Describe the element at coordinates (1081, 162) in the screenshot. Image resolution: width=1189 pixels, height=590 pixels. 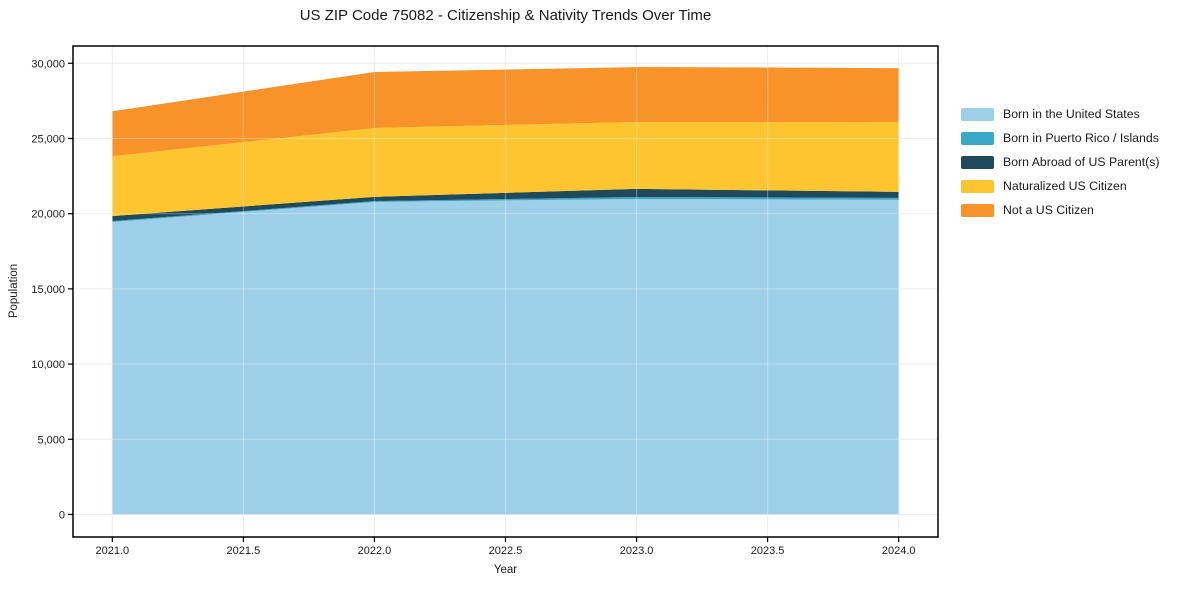
I see `legend-label: Born Abroad of US Parent(s)` at that location.